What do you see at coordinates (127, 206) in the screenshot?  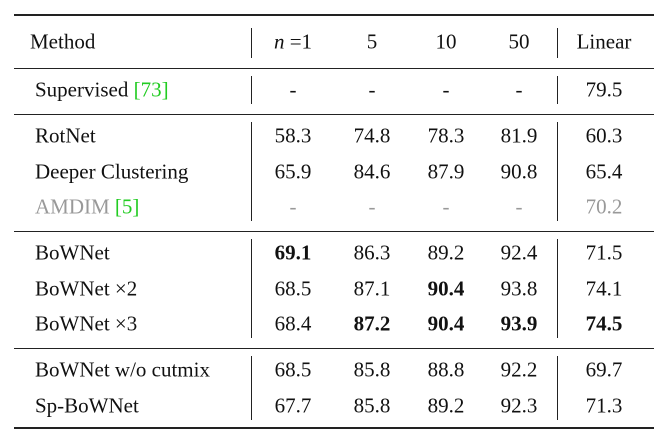 I see `citation: [5]` at bounding box center [127, 206].